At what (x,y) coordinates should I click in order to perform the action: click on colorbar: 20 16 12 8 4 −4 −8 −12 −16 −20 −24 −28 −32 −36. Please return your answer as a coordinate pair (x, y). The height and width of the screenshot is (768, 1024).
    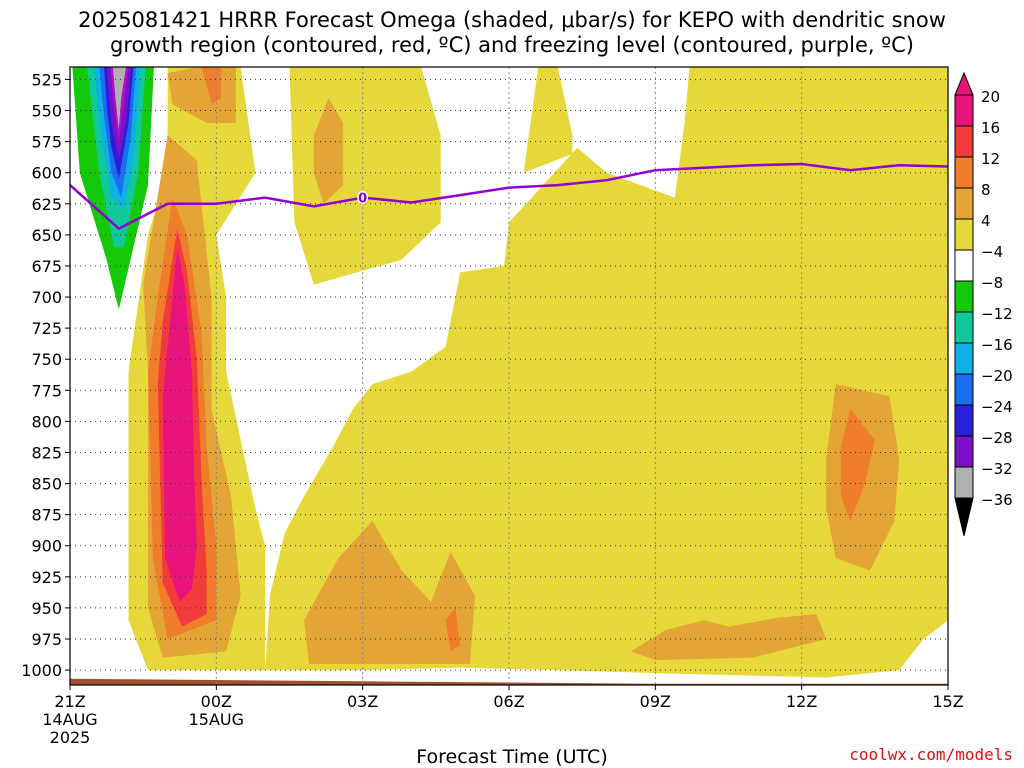
    Looking at the image, I should click on (983, 304).